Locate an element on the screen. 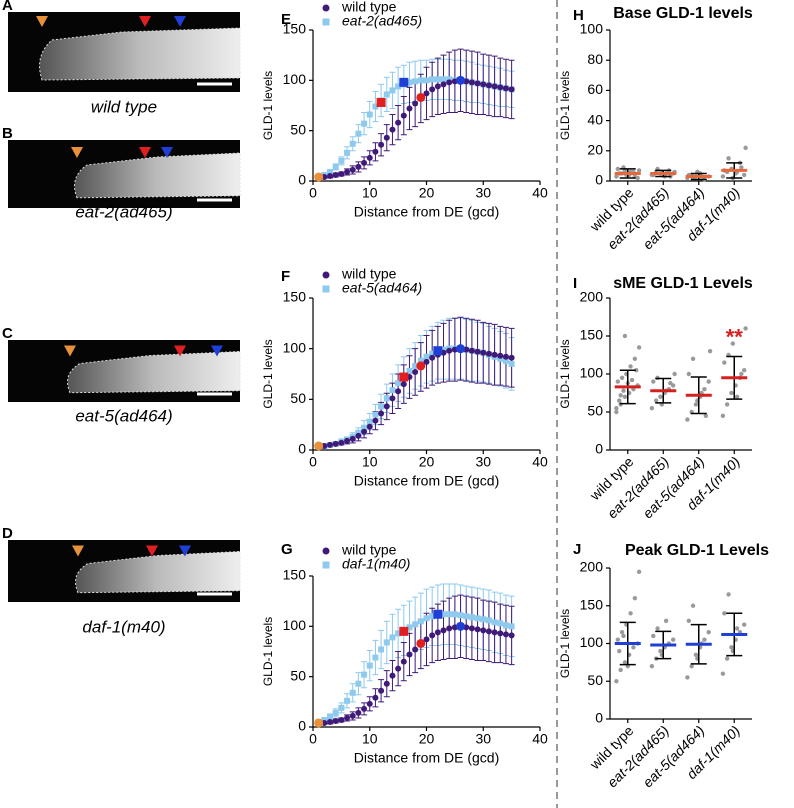 This screenshot has width=794, height=808. x-tick-label: 10 is located at coordinates (370, 193).